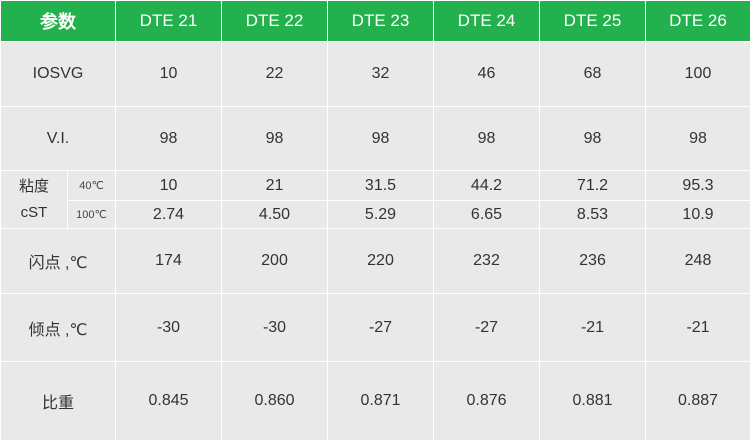 This screenshot has height=441, width=750. I want to click on table-cell: 31.5, so click(381, 186).